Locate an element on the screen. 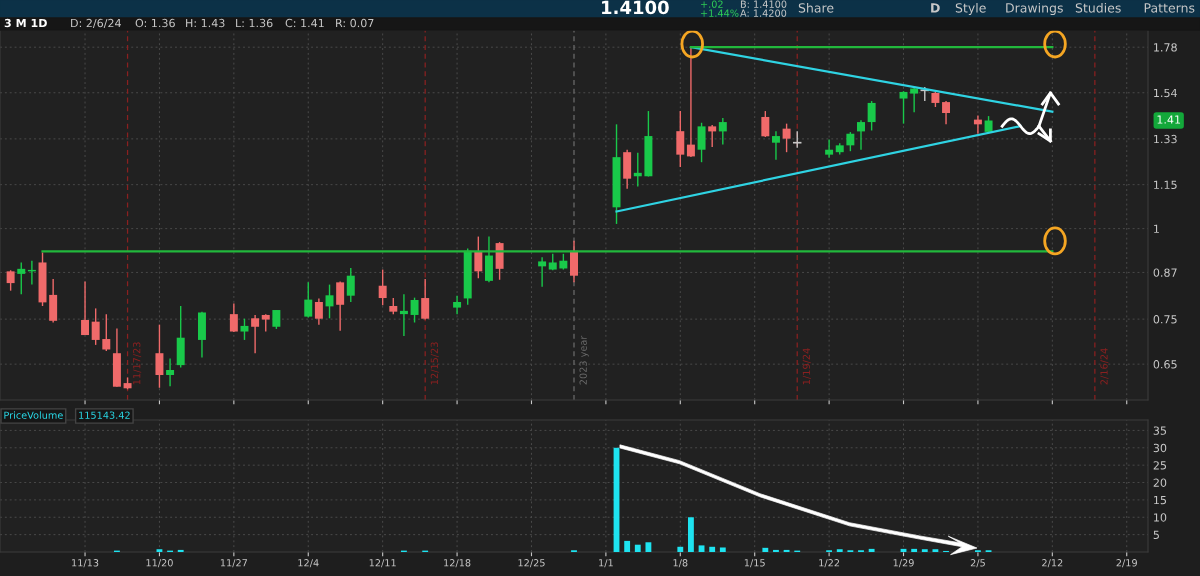 Image resolution: width=1200 pixels, height=576 pixels. text: Style is located at coordinates (970, 9).